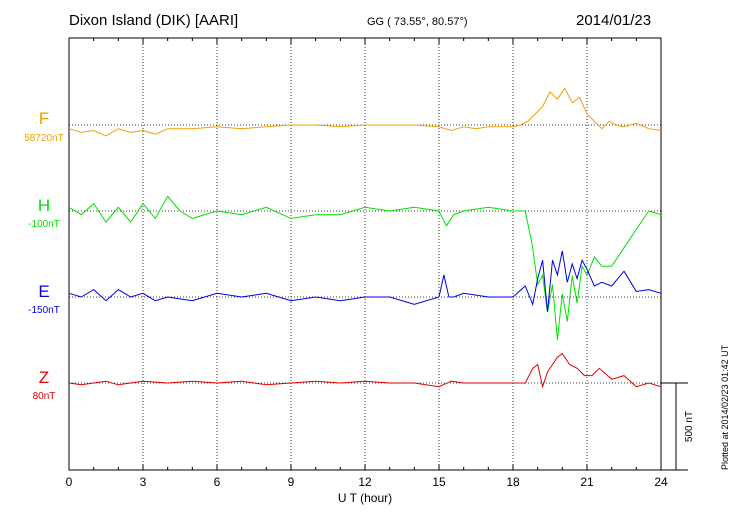 The width and height of the screenshot is (730, 520). I want to click on scale-bar-label: 500 nT, so click(689, 426).